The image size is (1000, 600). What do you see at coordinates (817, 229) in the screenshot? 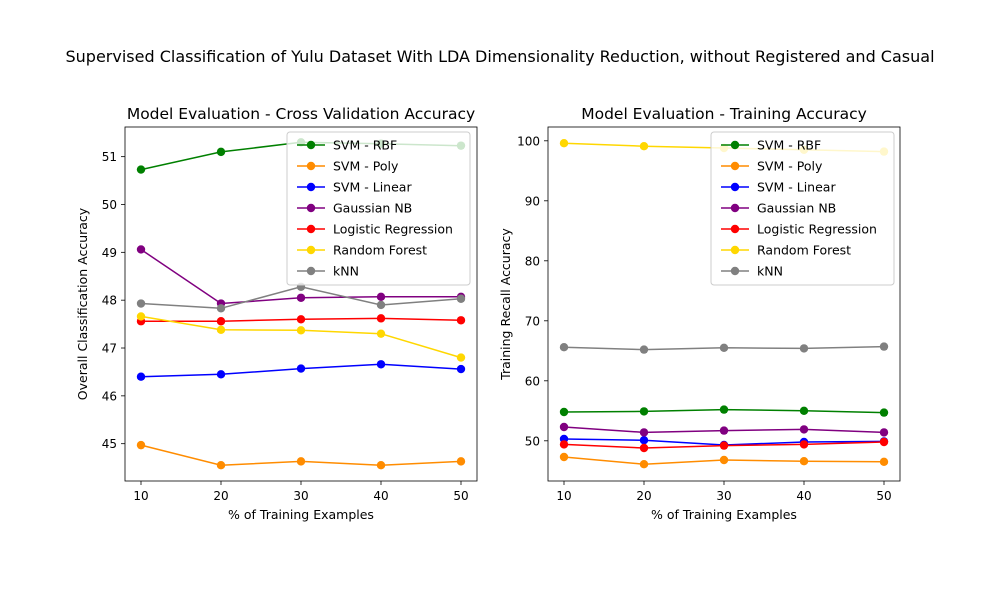
I see `train-legend-label: Logistic Regression` at bounding box center [817, 229].